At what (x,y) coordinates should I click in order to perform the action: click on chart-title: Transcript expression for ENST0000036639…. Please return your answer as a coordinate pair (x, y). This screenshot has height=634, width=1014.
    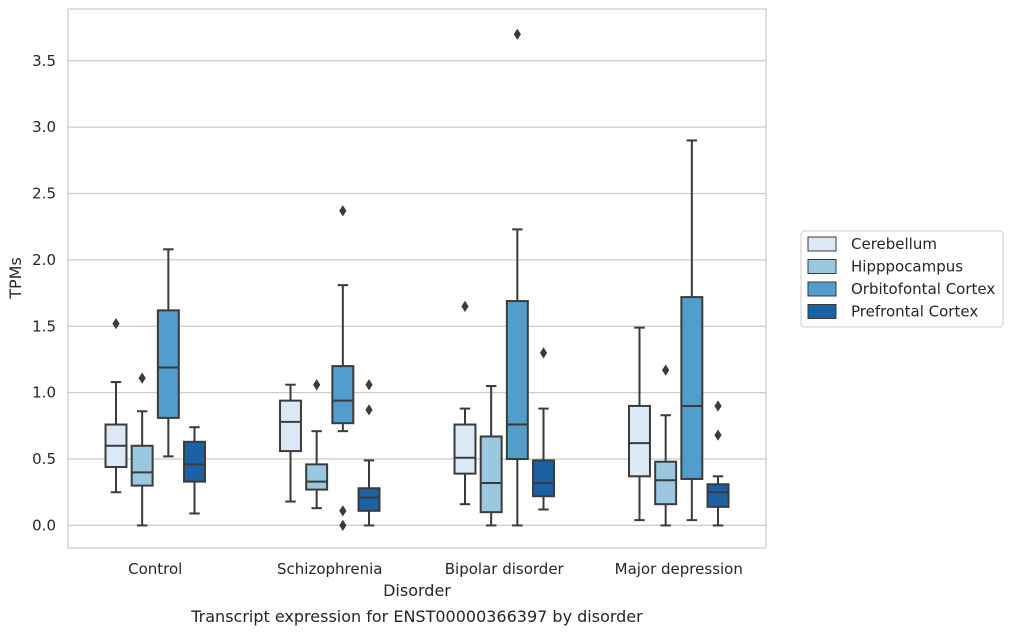
    Looking at the image, I should click on (416, 616).